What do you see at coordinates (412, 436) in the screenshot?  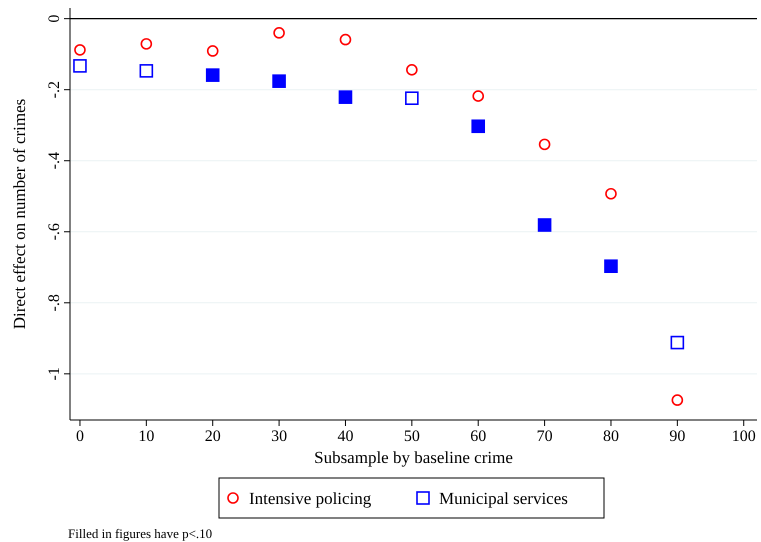 I see `x-tick-label: 50` at bounding box center [412, 436].